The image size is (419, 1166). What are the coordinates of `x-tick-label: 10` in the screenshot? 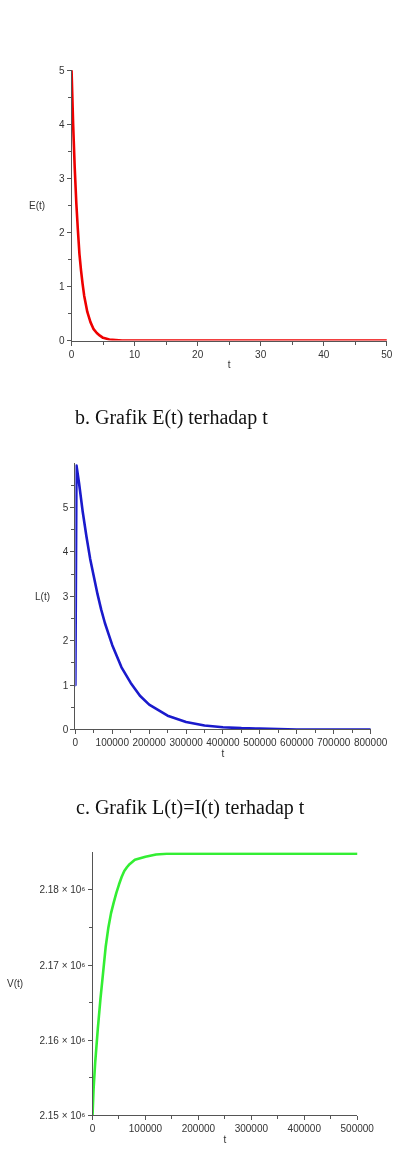 It's located at (135, 354).